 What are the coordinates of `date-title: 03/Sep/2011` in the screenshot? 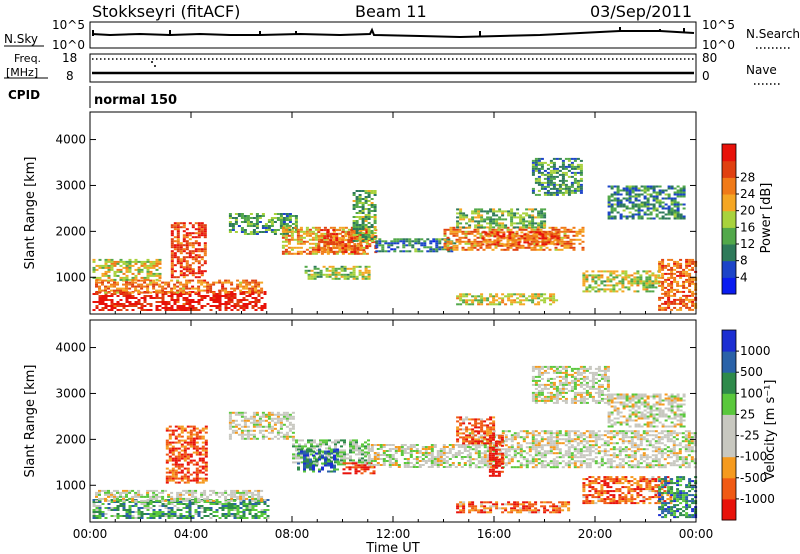 It's located at (641, 11).